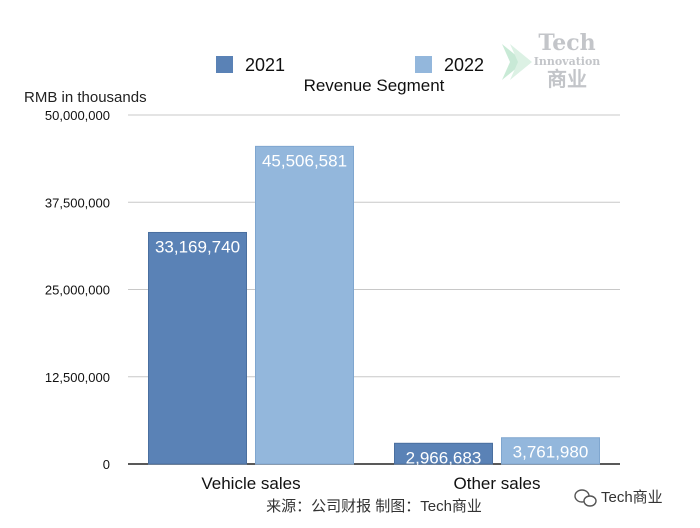 The height and width of the screenshot is (528, 700). Describe the element at coordinates (250, 483) in the screenshot. I see `category-label: Vehicle sales` at that location.